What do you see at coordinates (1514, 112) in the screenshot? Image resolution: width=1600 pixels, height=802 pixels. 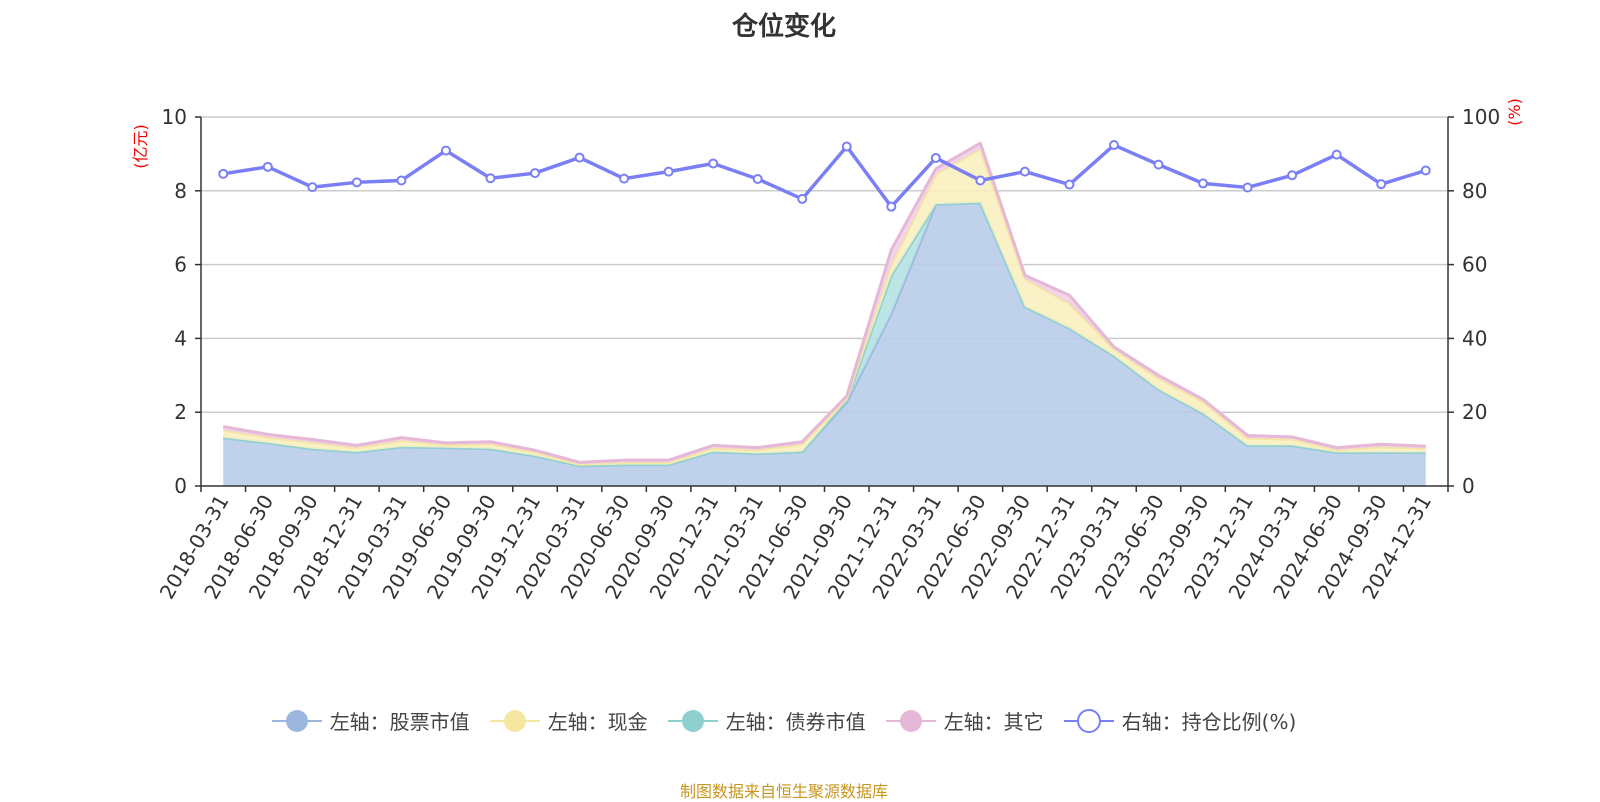 I see `right-axis-name: (%)` at bounding box center [1514, 112].